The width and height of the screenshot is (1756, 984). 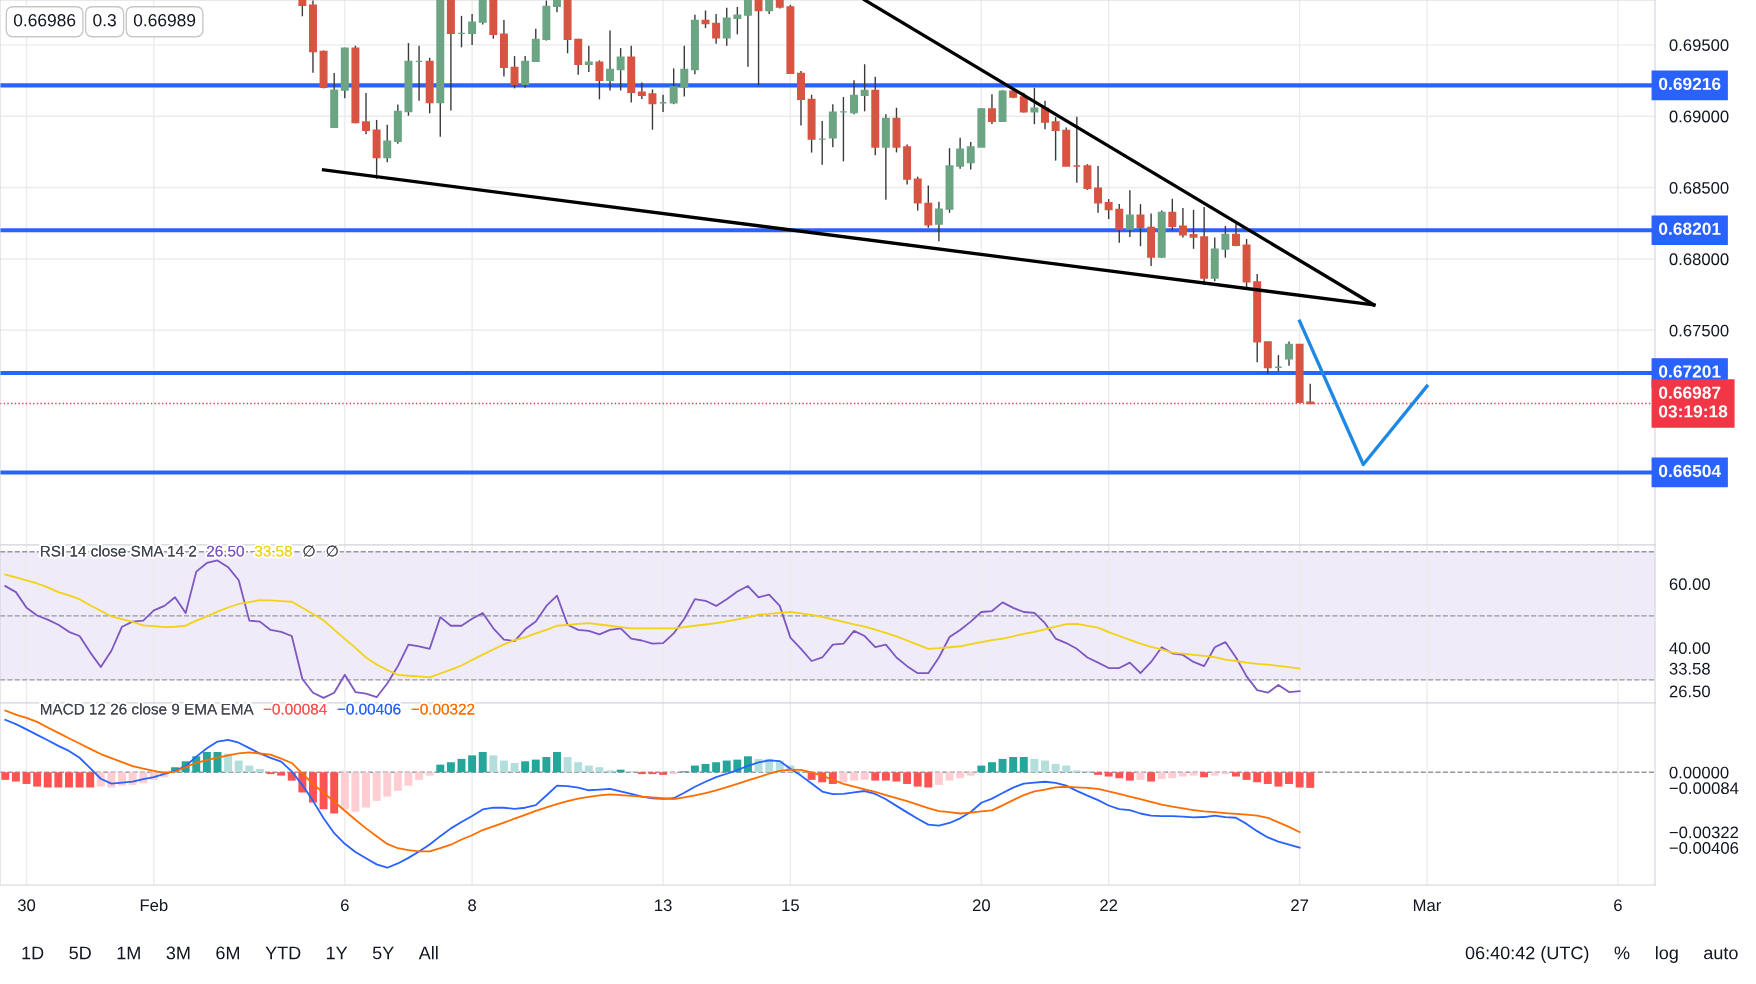 What do you see at coordinates (164, 20) in the screenshot?
I see `annotation: 0.66989` at bounding box center [164, 20].